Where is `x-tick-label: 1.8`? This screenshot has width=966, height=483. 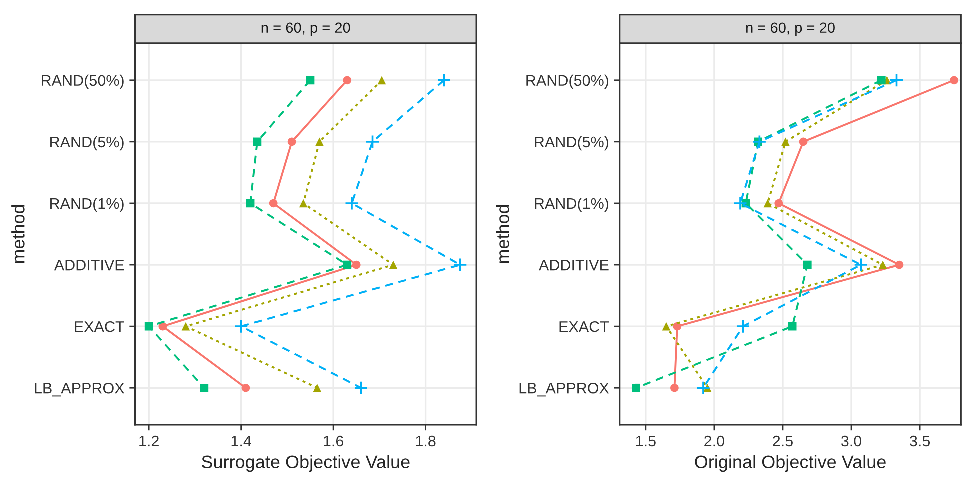
x-tick-label: 1.8 is located at coordinates (426, 441).